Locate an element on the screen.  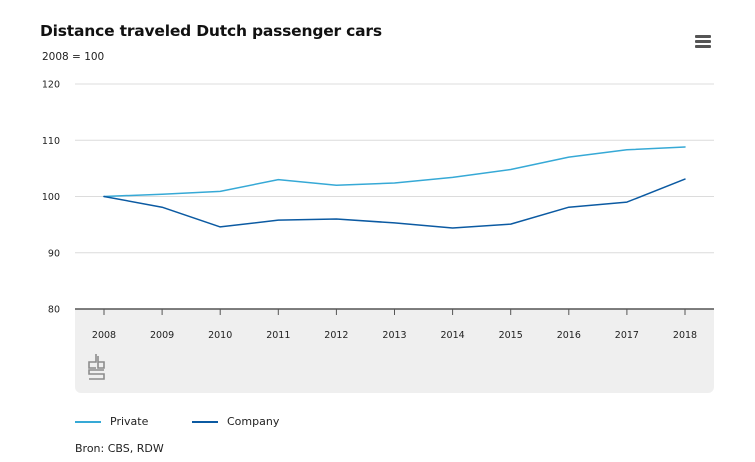
x-tick-label: 2018 is located at coordinates (685, 335).